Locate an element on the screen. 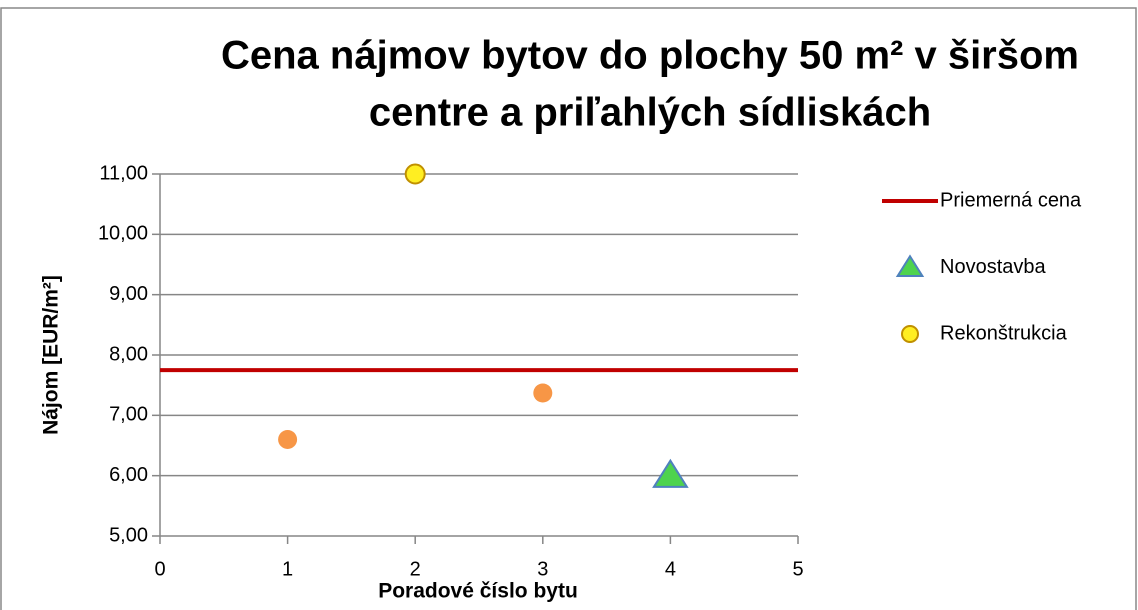 Image resolution: width=1138 pixels, height=610 pixels. y-tick-label: 5,00 is located at coordinates (128, 535).